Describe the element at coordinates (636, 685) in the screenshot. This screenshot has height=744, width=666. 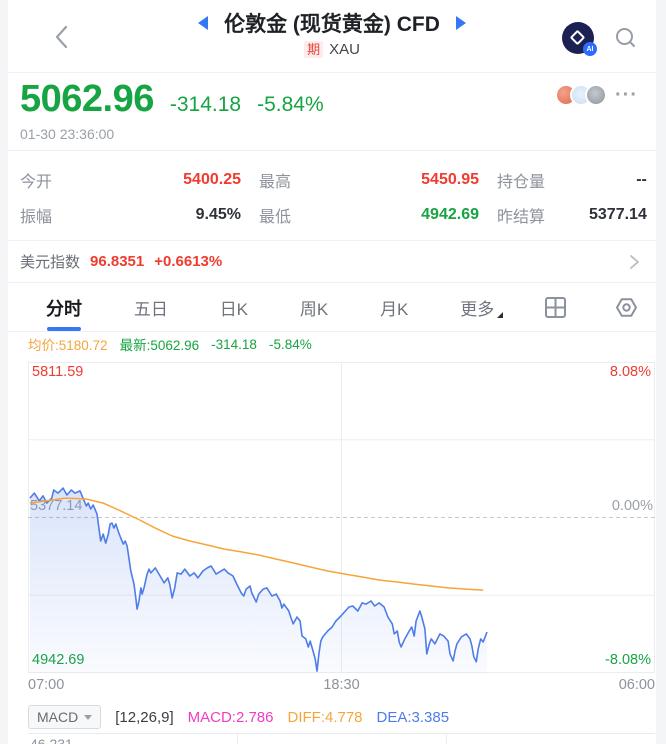
I see `x-label-end: 06:00` at that location.